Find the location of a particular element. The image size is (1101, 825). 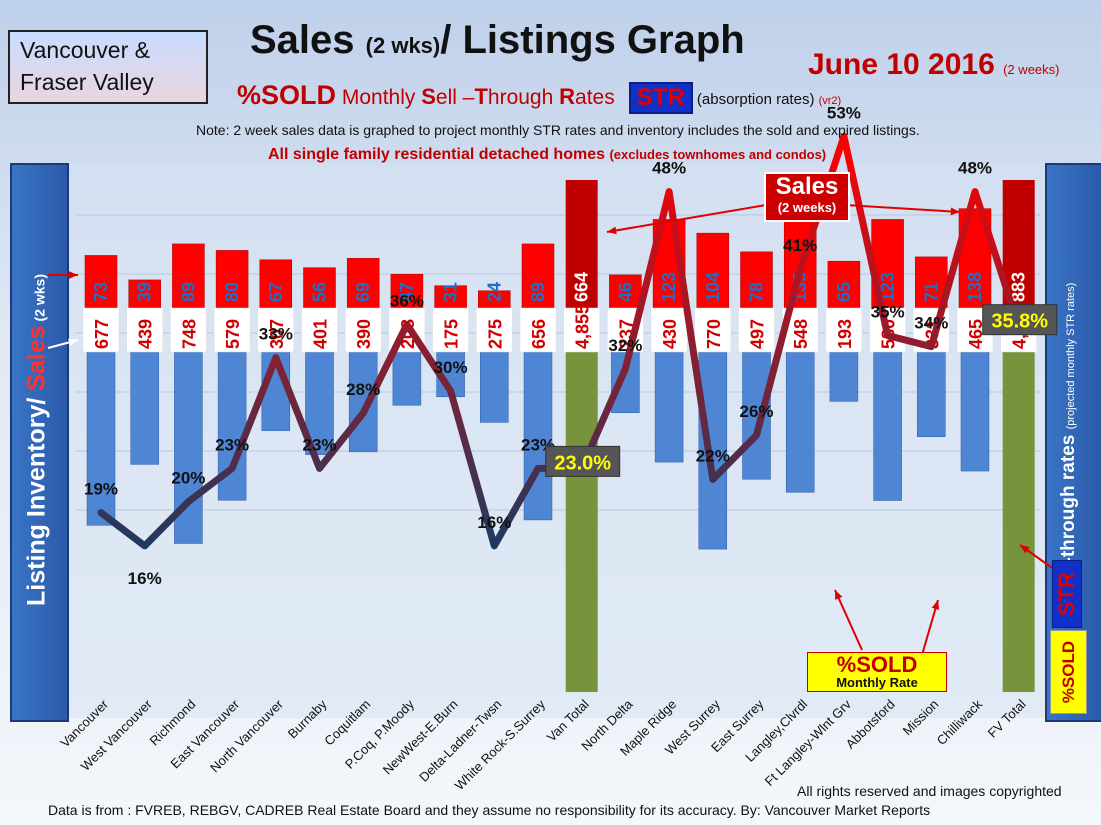

subtitle-s: S is located at coordinates (428, 96).